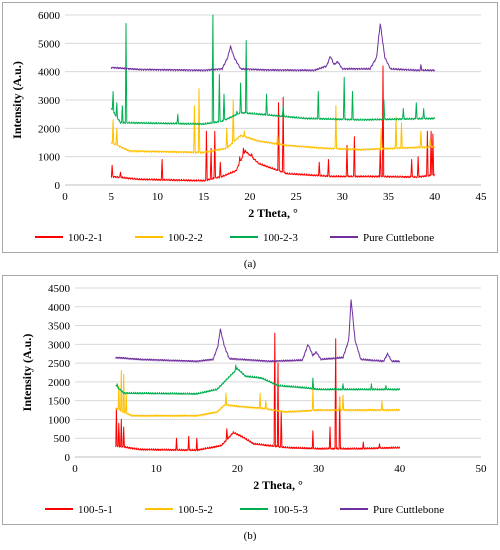  What do you see at coordinates (389, 197) in the screenshot?
I see `x-tick-label: 35` at bounding box center [389, 197].